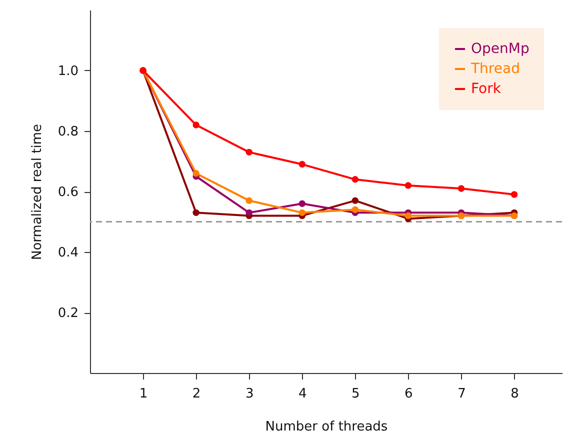 Image resolution: width=563 pixels, height=433 pixels. What do you see at coordinates (68, 253) in the screenshot?
I see `y-tick-label: 0.4` at bounding box center [68, 253].